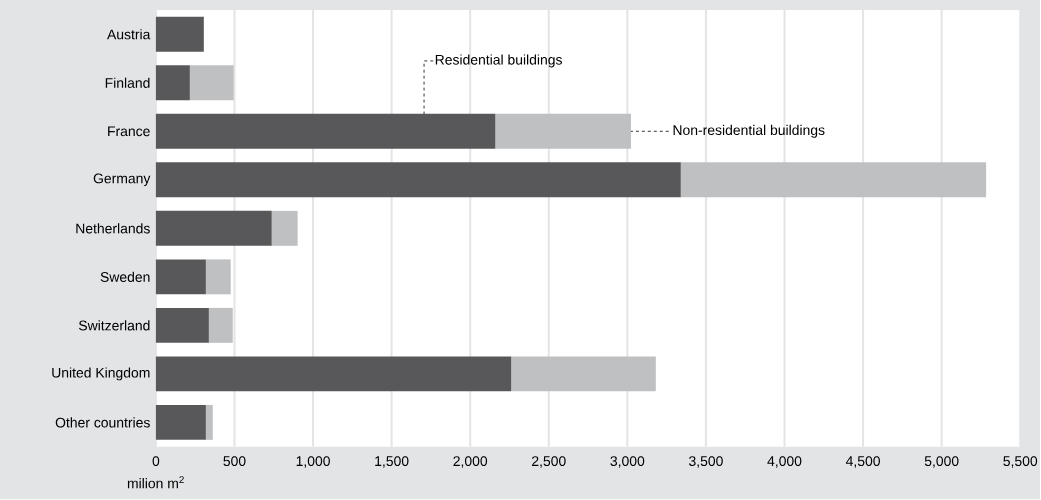 This screenshot has width=1041, height=500. Describe the element at coordinates (234, 461) in the screenshot. I see `x-tick-label: 500` at that location.